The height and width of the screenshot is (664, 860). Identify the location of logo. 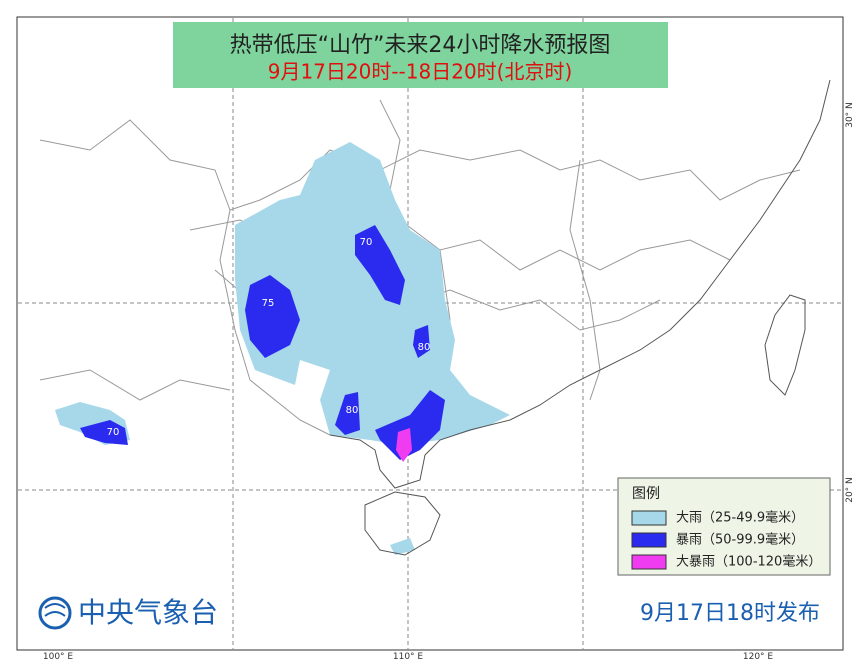
(55, 613).